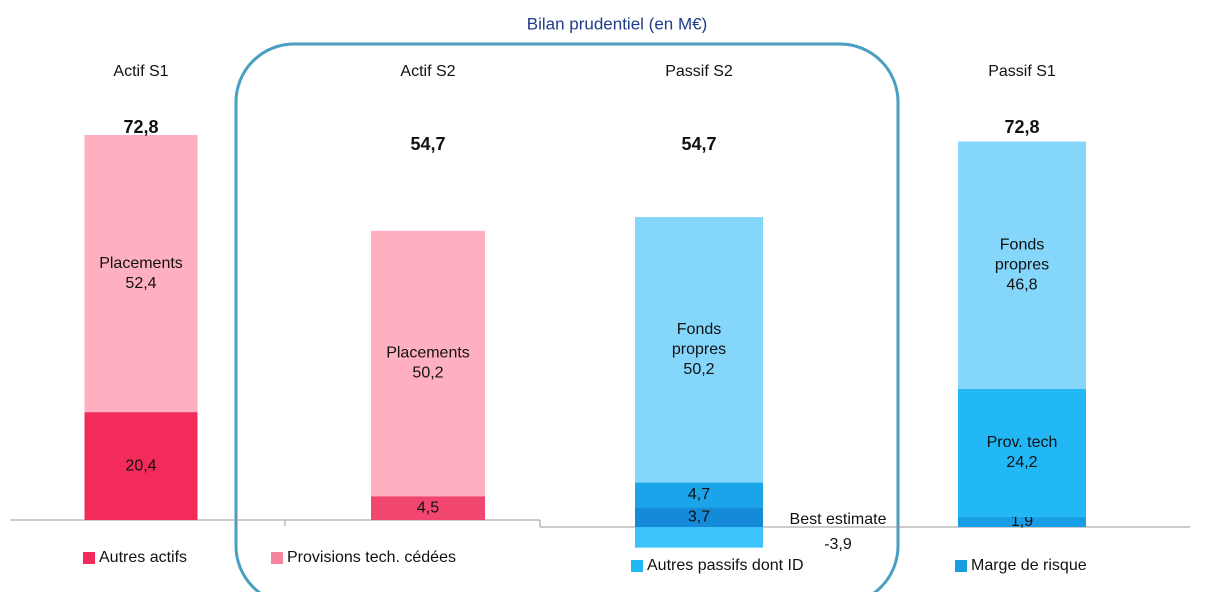  I want to click on segment-label: 24,2, so click(1021, 462).